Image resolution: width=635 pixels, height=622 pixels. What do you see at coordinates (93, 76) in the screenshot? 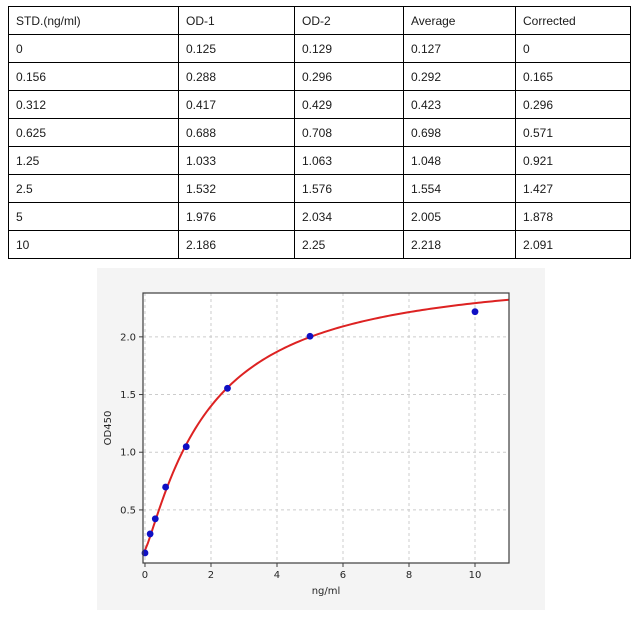
I see `table-cell: 0.156` at bounding box center [93, 76].